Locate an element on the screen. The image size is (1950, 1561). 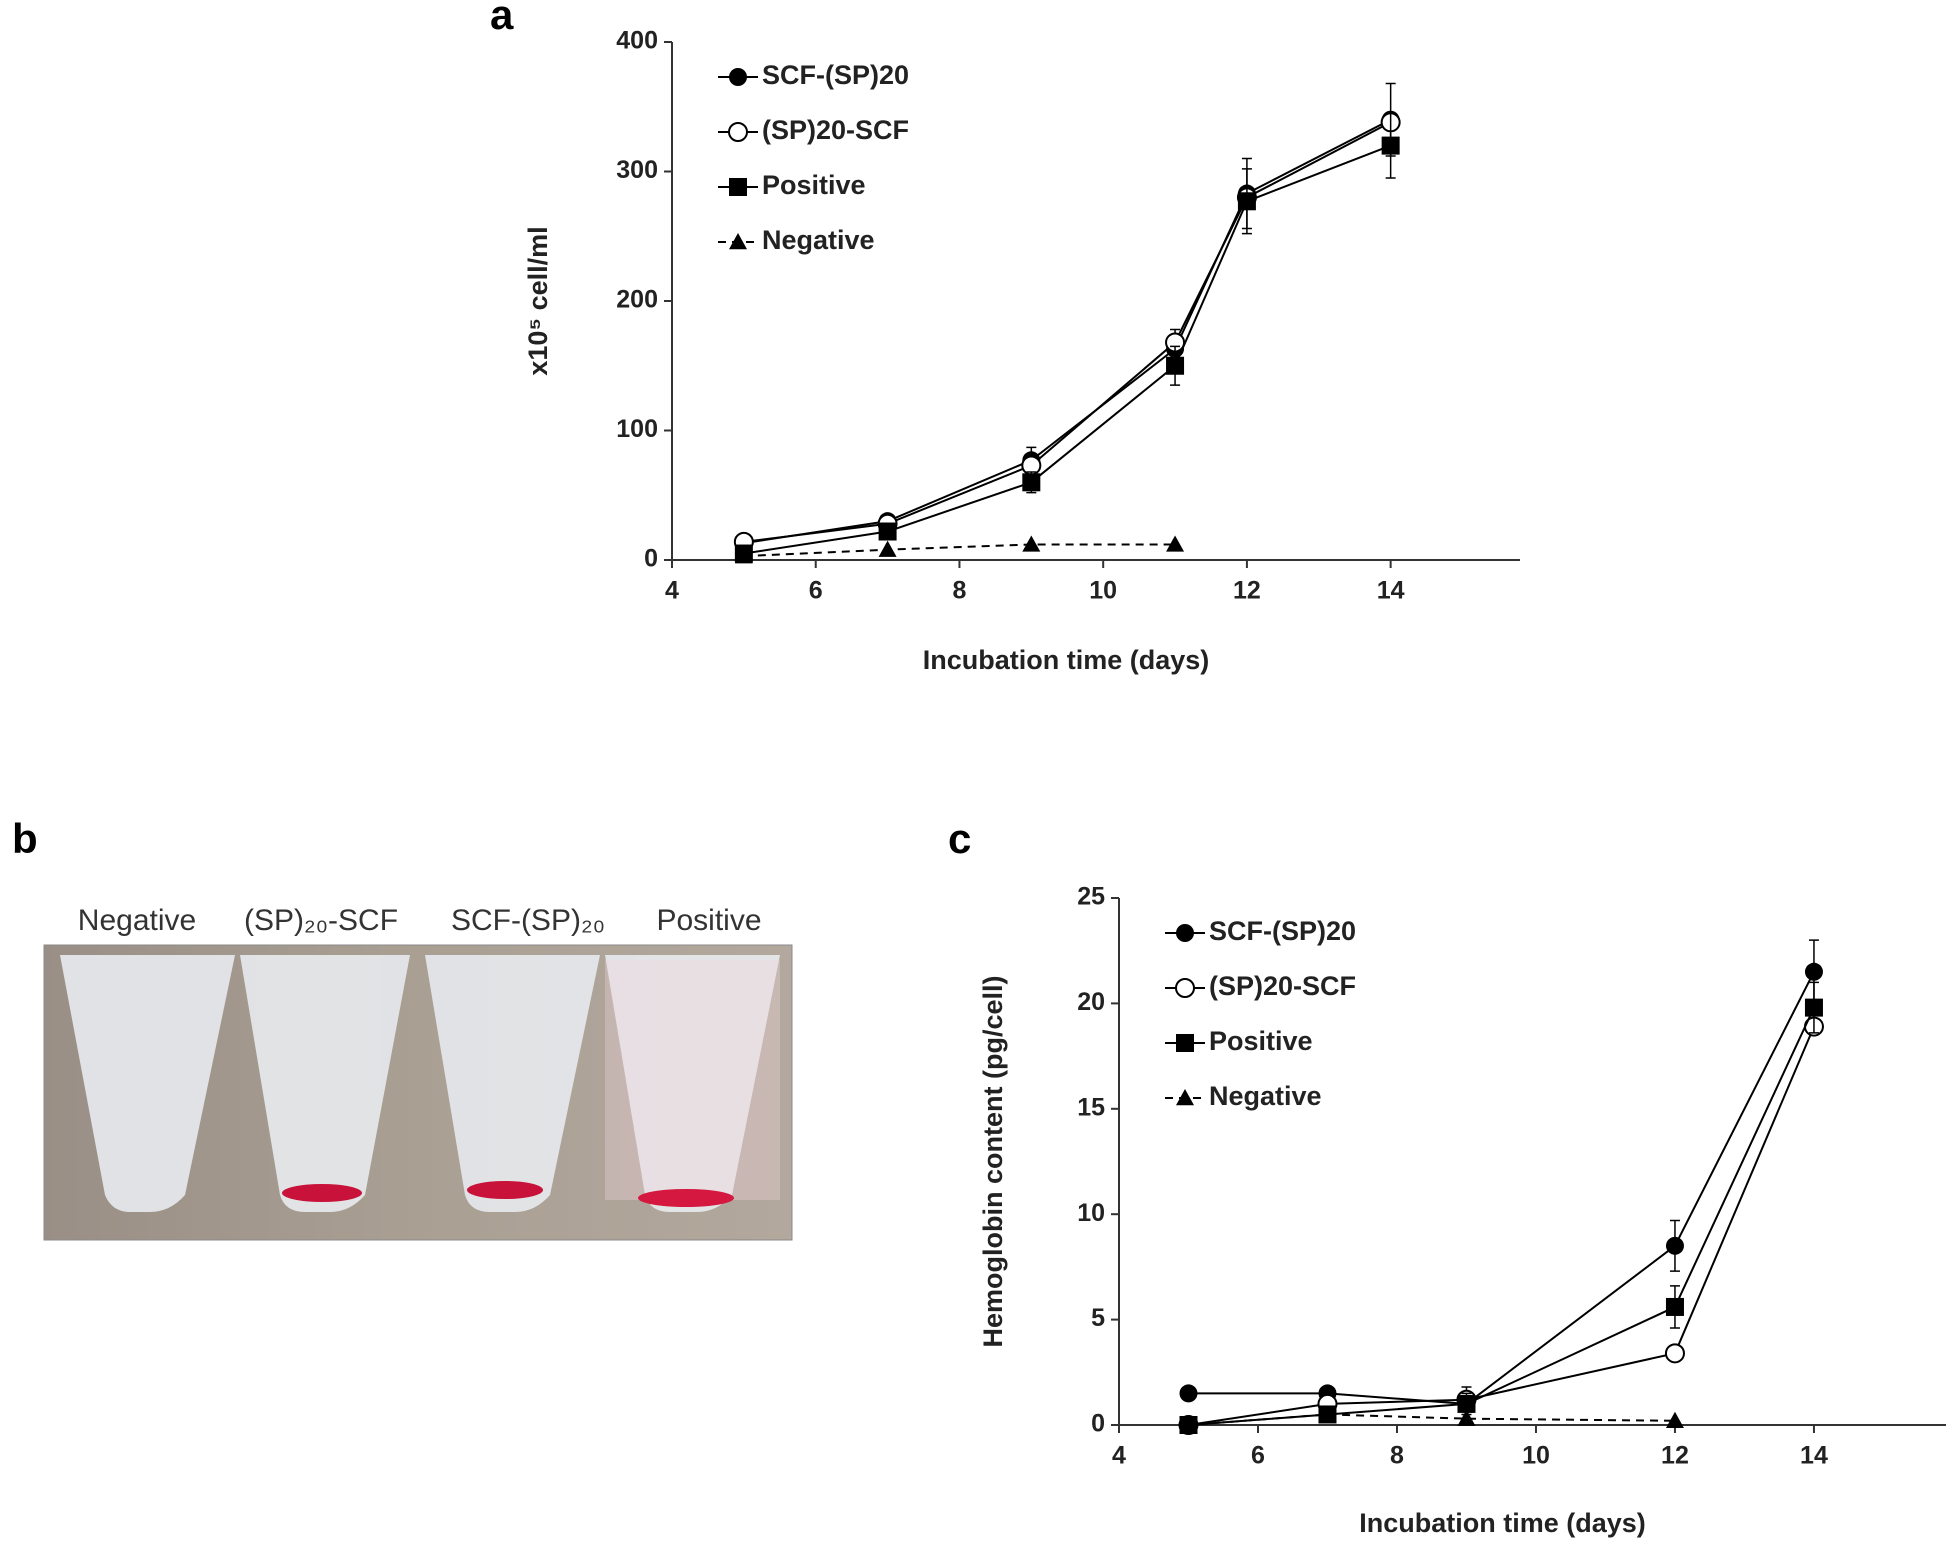
y-tick-label: 200 is located at coordinates (637, 300).